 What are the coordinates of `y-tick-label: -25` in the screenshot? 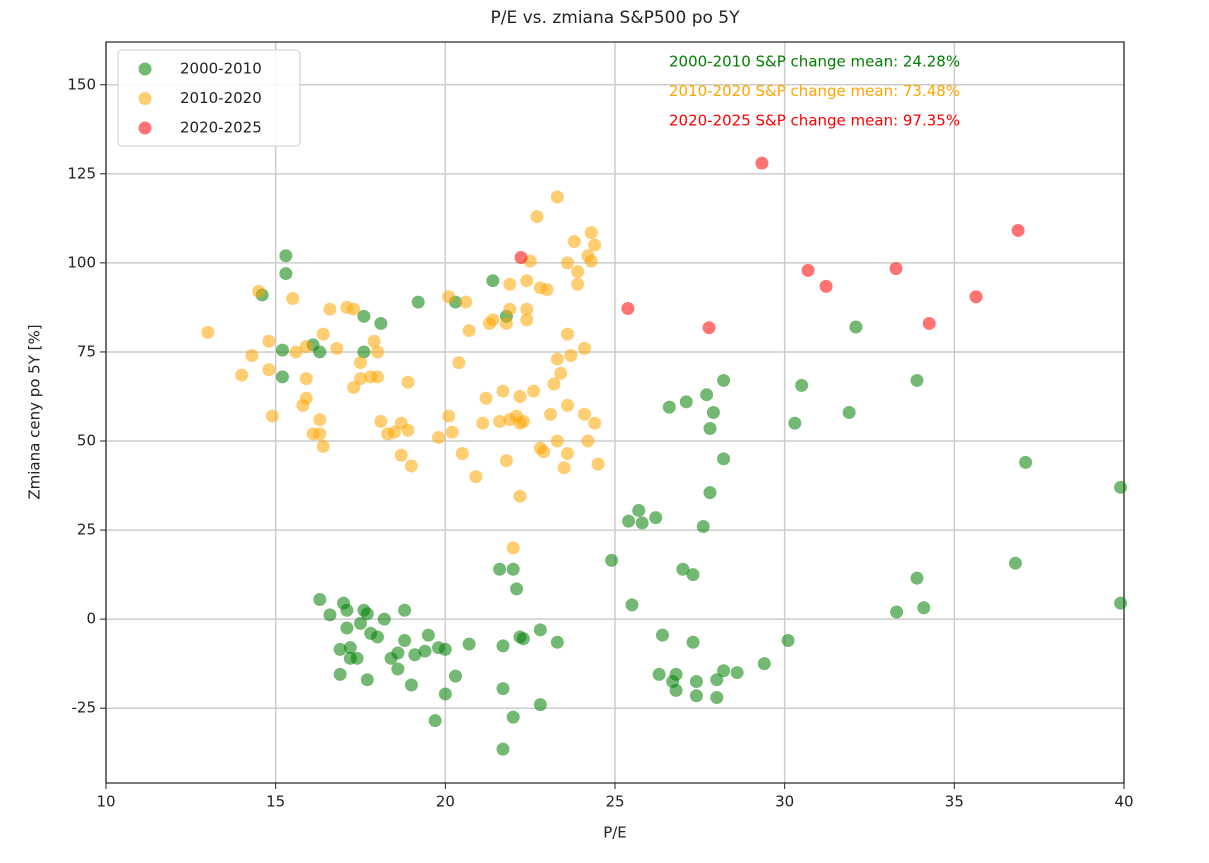 It's located at (84, 708).